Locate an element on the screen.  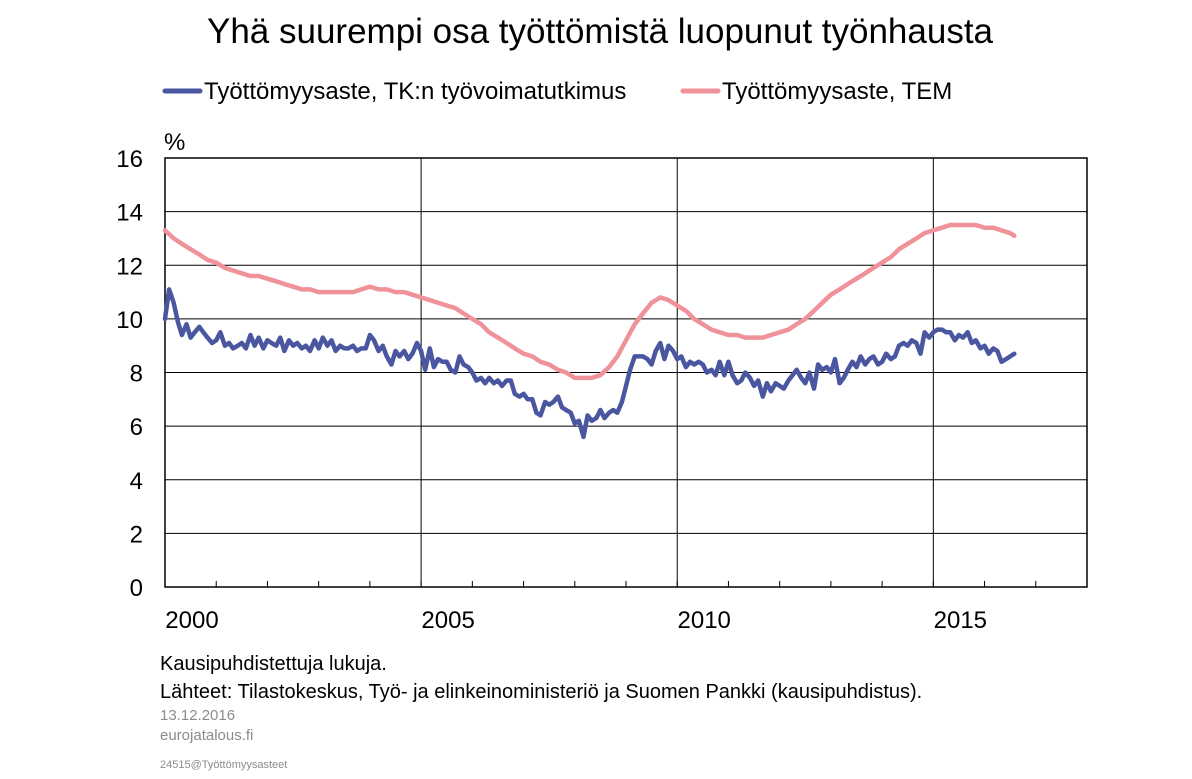
y-tick-label: 2 is located at coordinates (136, 534).